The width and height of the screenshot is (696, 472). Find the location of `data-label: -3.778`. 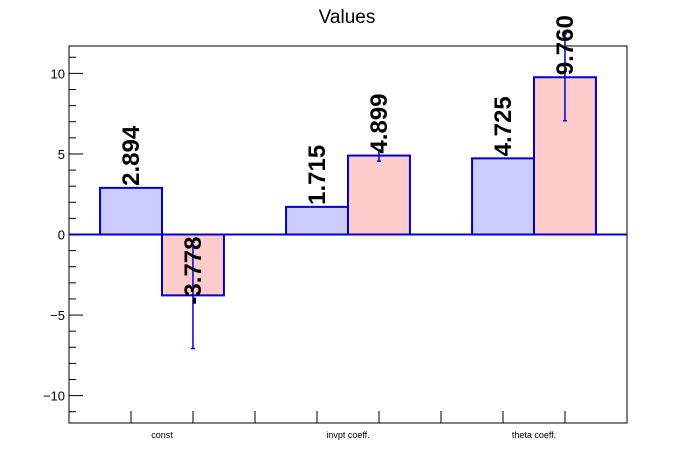

data-label: -3.778 is located at coordinates (193, 271).